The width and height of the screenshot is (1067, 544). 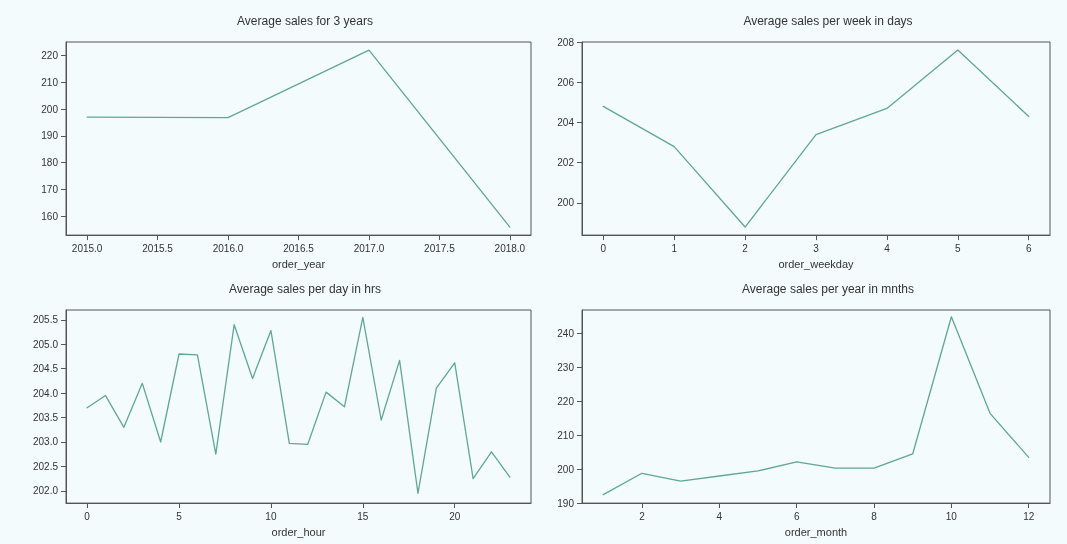 What do you see at coordinates (816, 248) in the screenshot?
I see `x-tick-label: 3` at bounding box center [816, 248].